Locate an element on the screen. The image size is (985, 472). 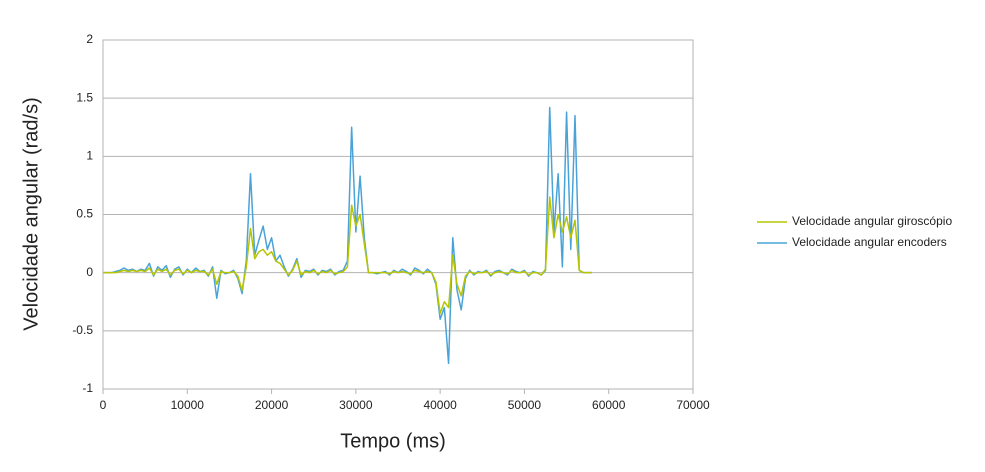
y-tick-label: -1 is located at coordinates (87, 388).